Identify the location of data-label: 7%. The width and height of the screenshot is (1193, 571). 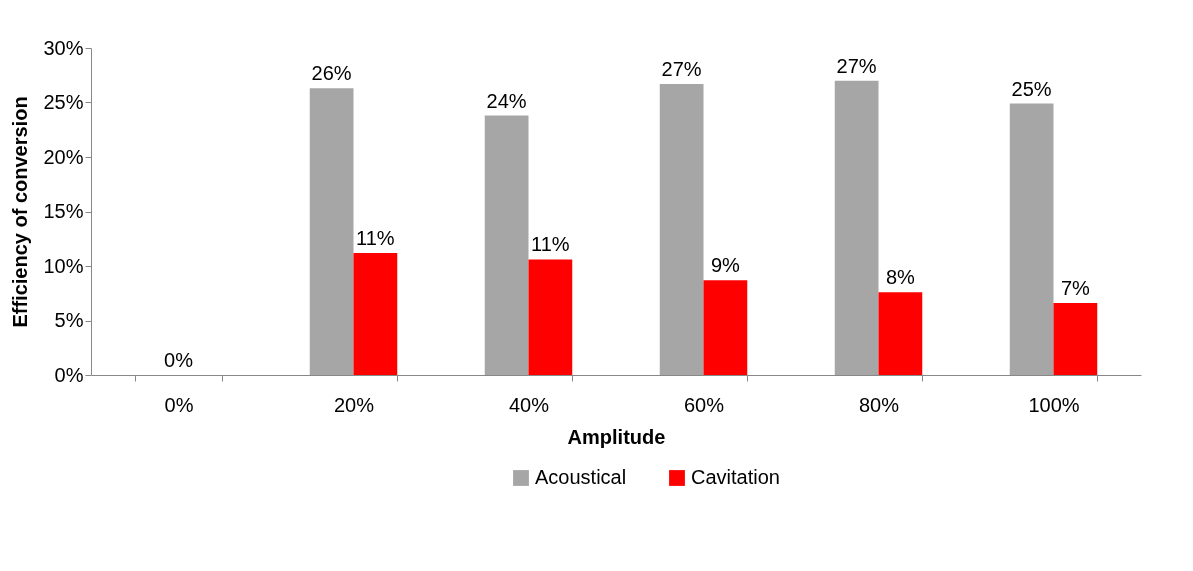
(1075, 288).